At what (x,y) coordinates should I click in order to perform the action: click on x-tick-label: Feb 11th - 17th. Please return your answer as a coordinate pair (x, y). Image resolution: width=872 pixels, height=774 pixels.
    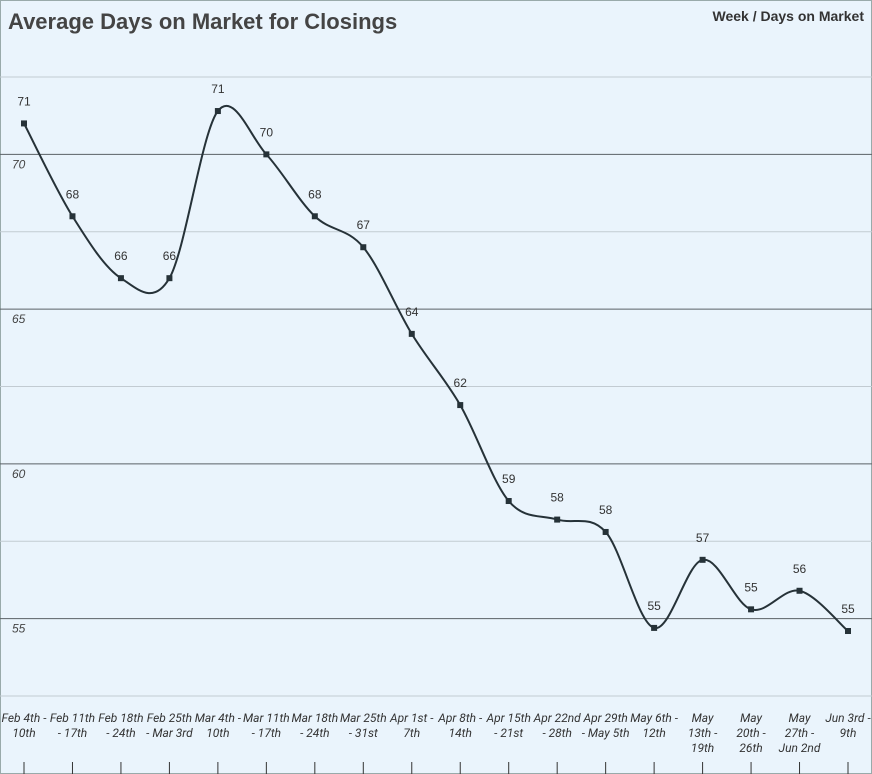
    Looking at the image, I should click on (72, 725).